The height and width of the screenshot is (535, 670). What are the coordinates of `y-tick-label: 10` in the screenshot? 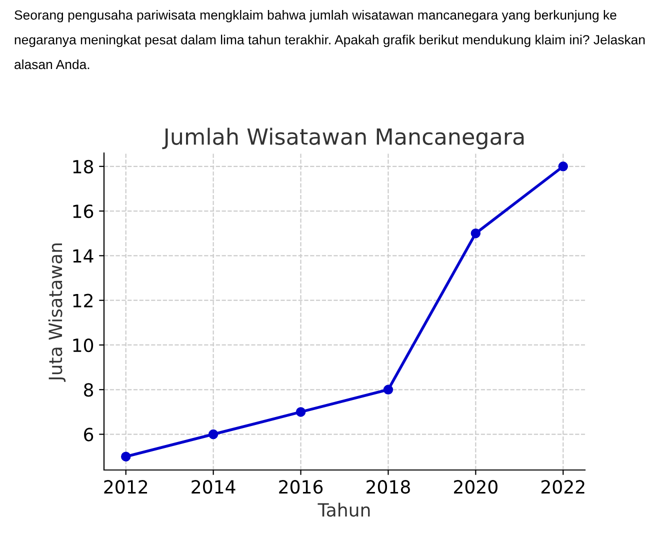 It's located at (83, 345).